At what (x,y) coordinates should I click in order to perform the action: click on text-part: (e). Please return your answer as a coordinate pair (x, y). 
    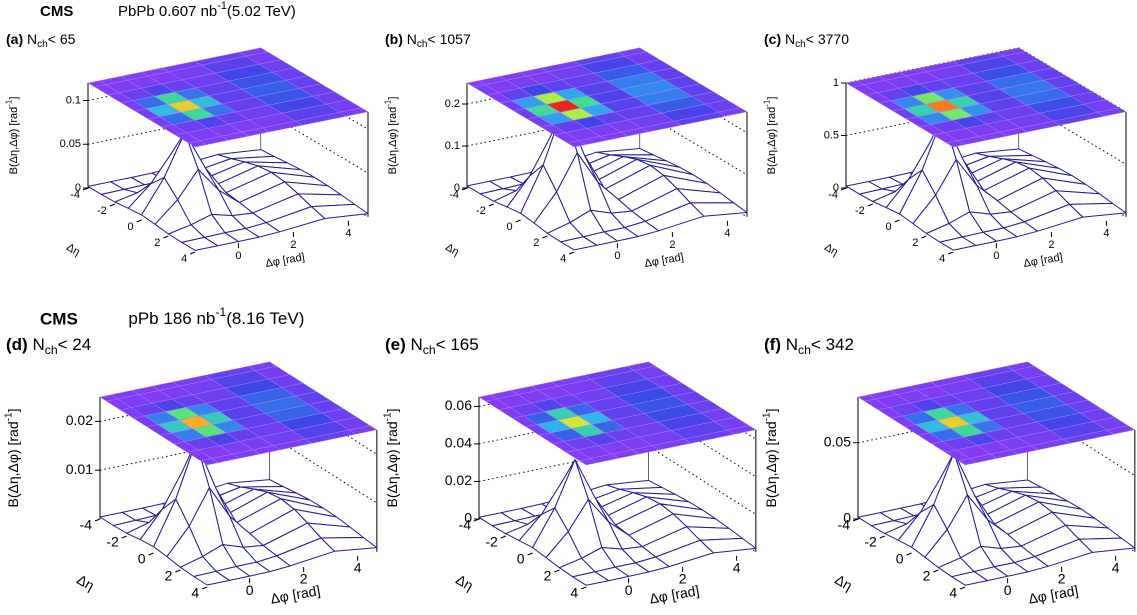
    Looking at the image, I should click on (398, 344).